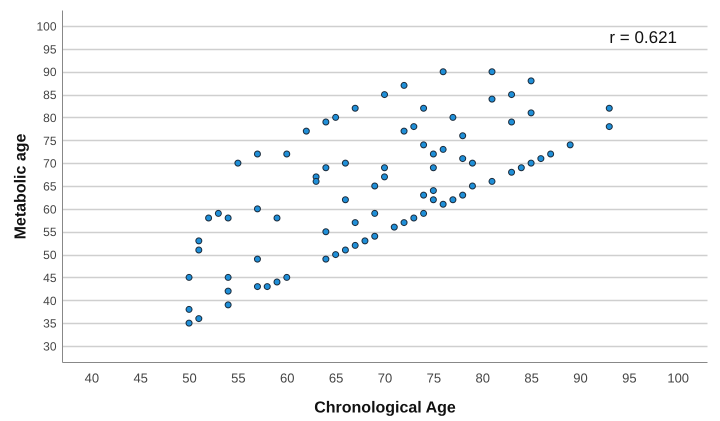 This screenshot has height=421, width=720. What do you see at coordinates (140, 378) in the screenshot?
I see `x-tick-label: 45` at bounding box center [140, 378].